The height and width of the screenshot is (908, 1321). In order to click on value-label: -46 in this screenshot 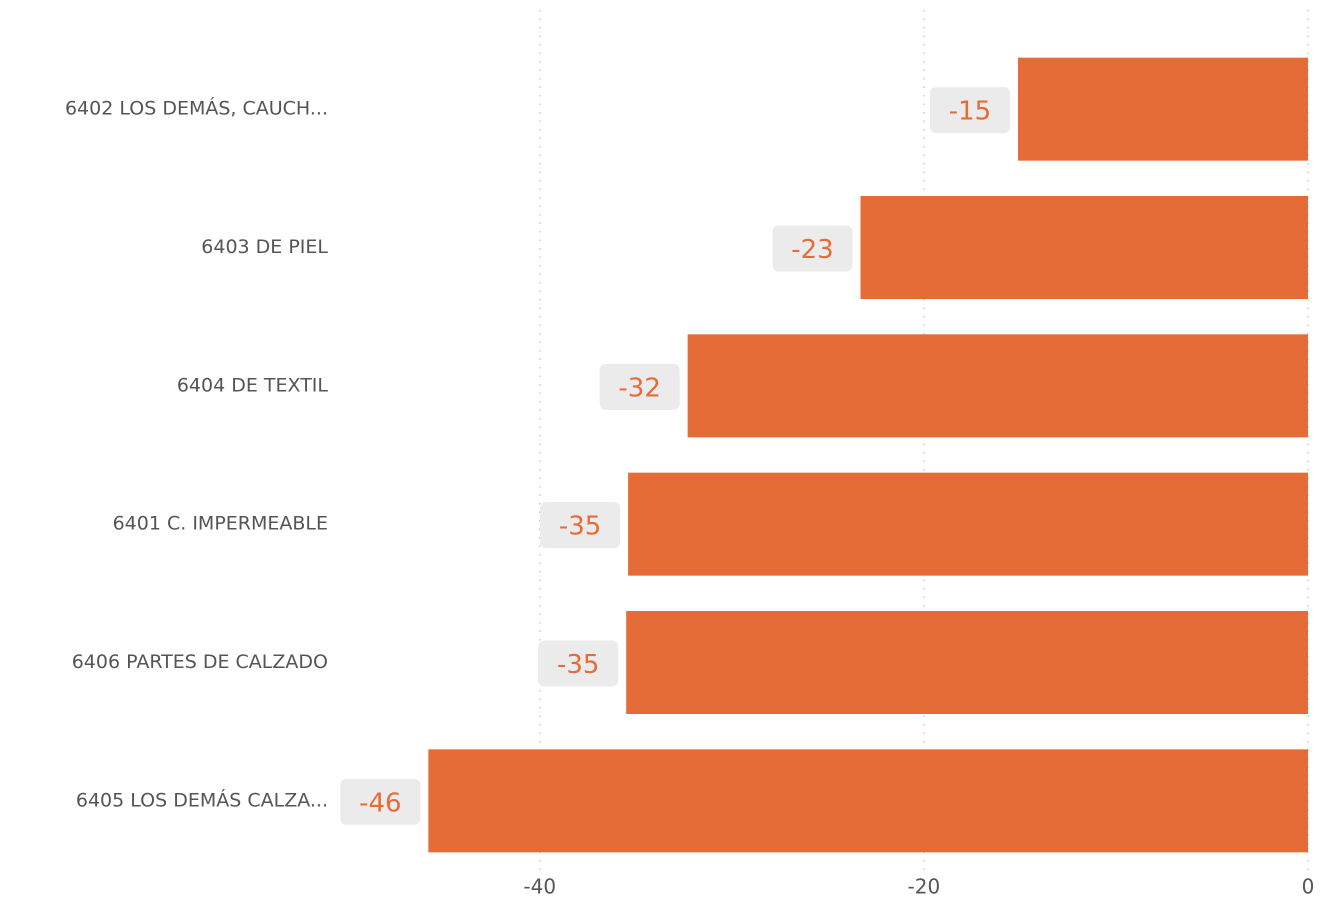, I will do `click(380, 803)`.